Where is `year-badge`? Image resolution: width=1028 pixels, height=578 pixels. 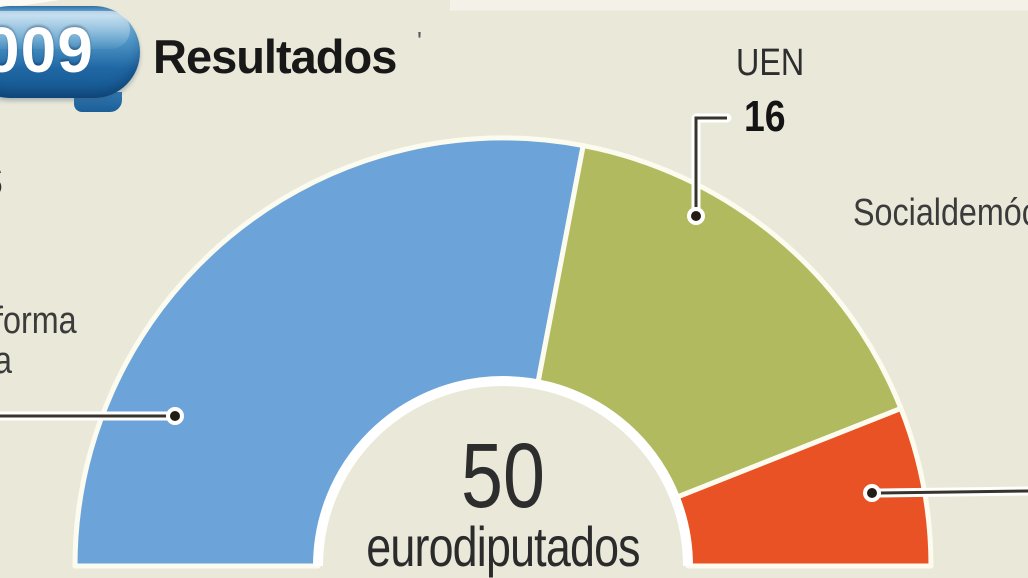 year-badge is located at coordinates (70, 52).